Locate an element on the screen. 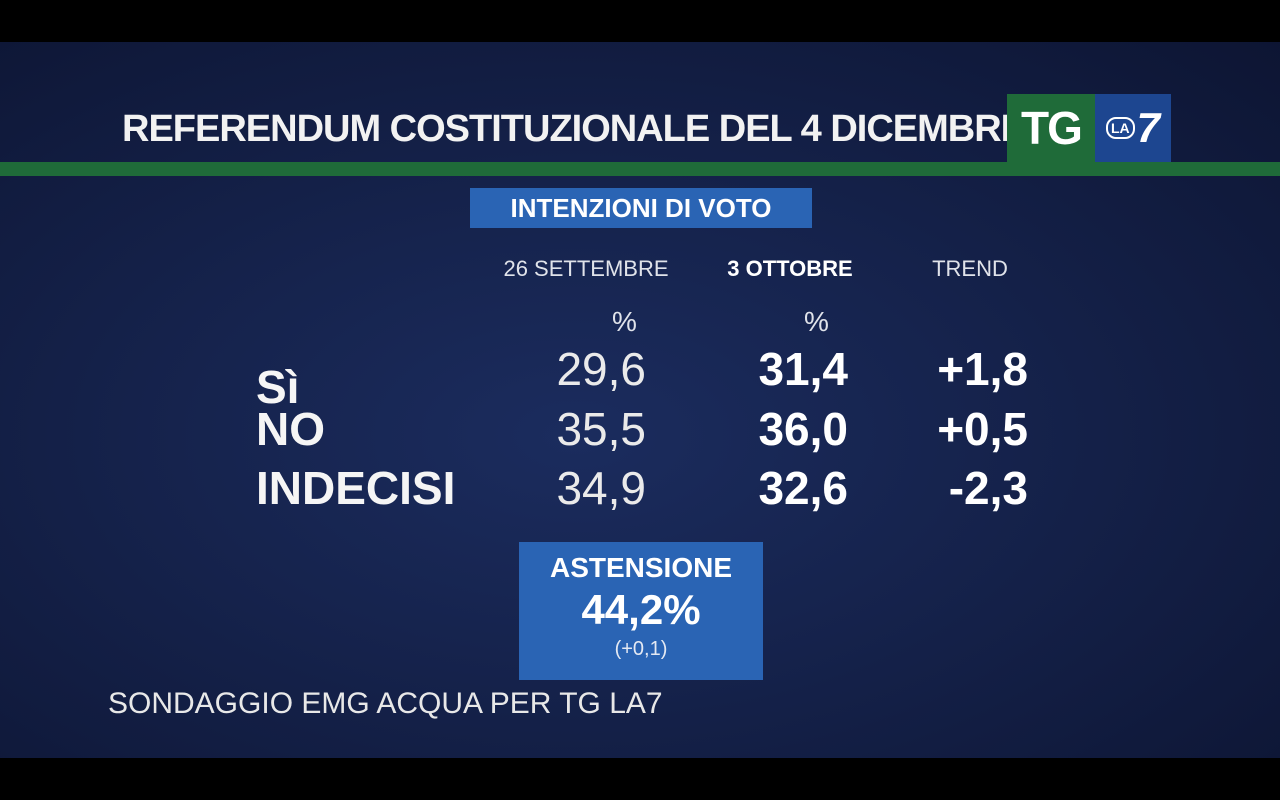 The width and height of the screenshot is (1280, 800). table-row: NO 35,5 36,0 +0,5 is located at coordinates (640, 431).